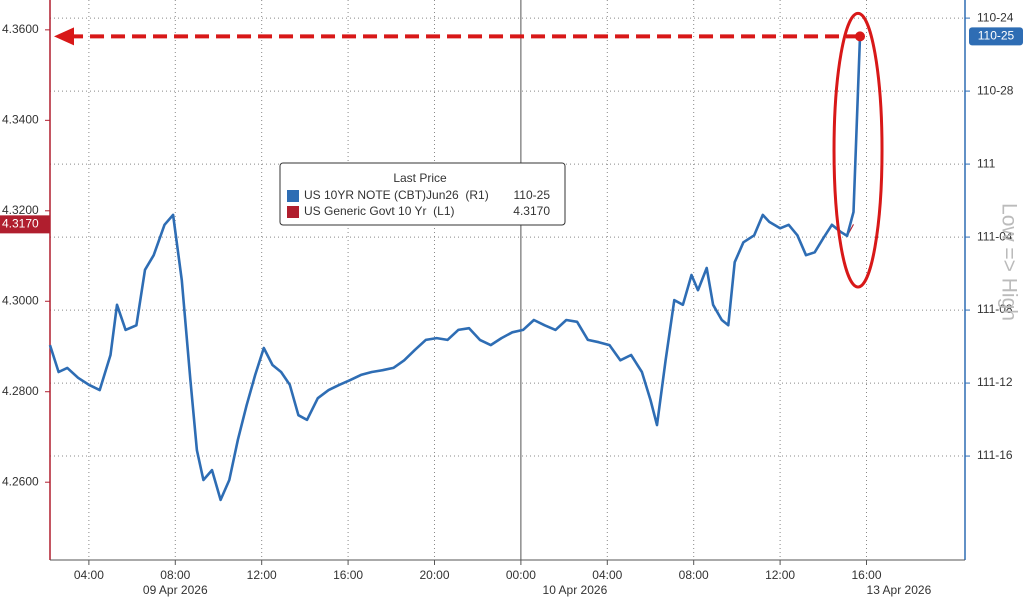  Describe the element at coordinates (521, 575) in the screenshot. I see `x-tick-label: 00:00` at that location.